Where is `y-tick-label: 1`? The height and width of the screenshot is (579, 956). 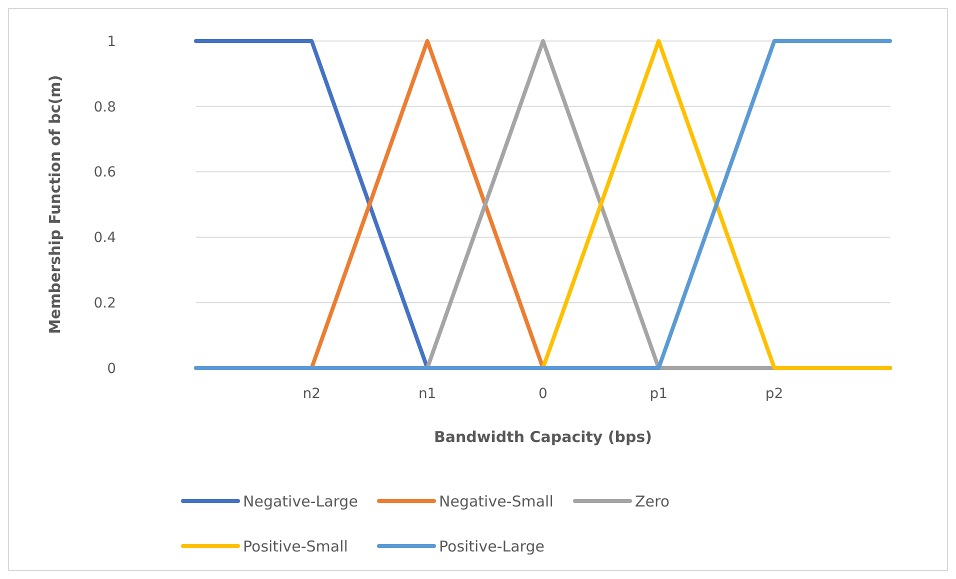
y-tick-label: 1 is located at coordinates (111, 42).